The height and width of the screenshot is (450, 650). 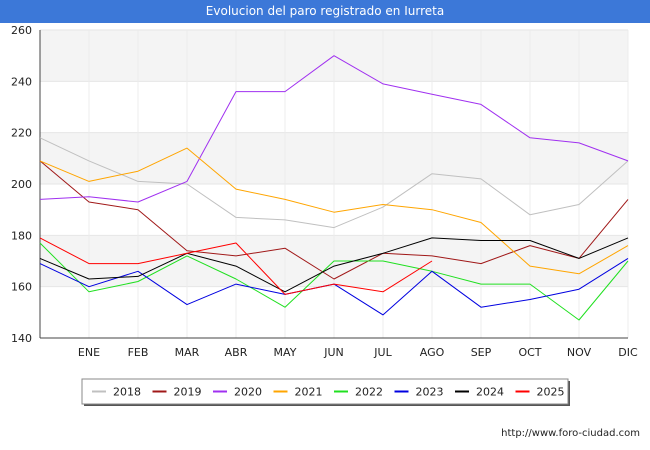 I want to click on legend-label-2025: 2025, so click(x=551, y=392).